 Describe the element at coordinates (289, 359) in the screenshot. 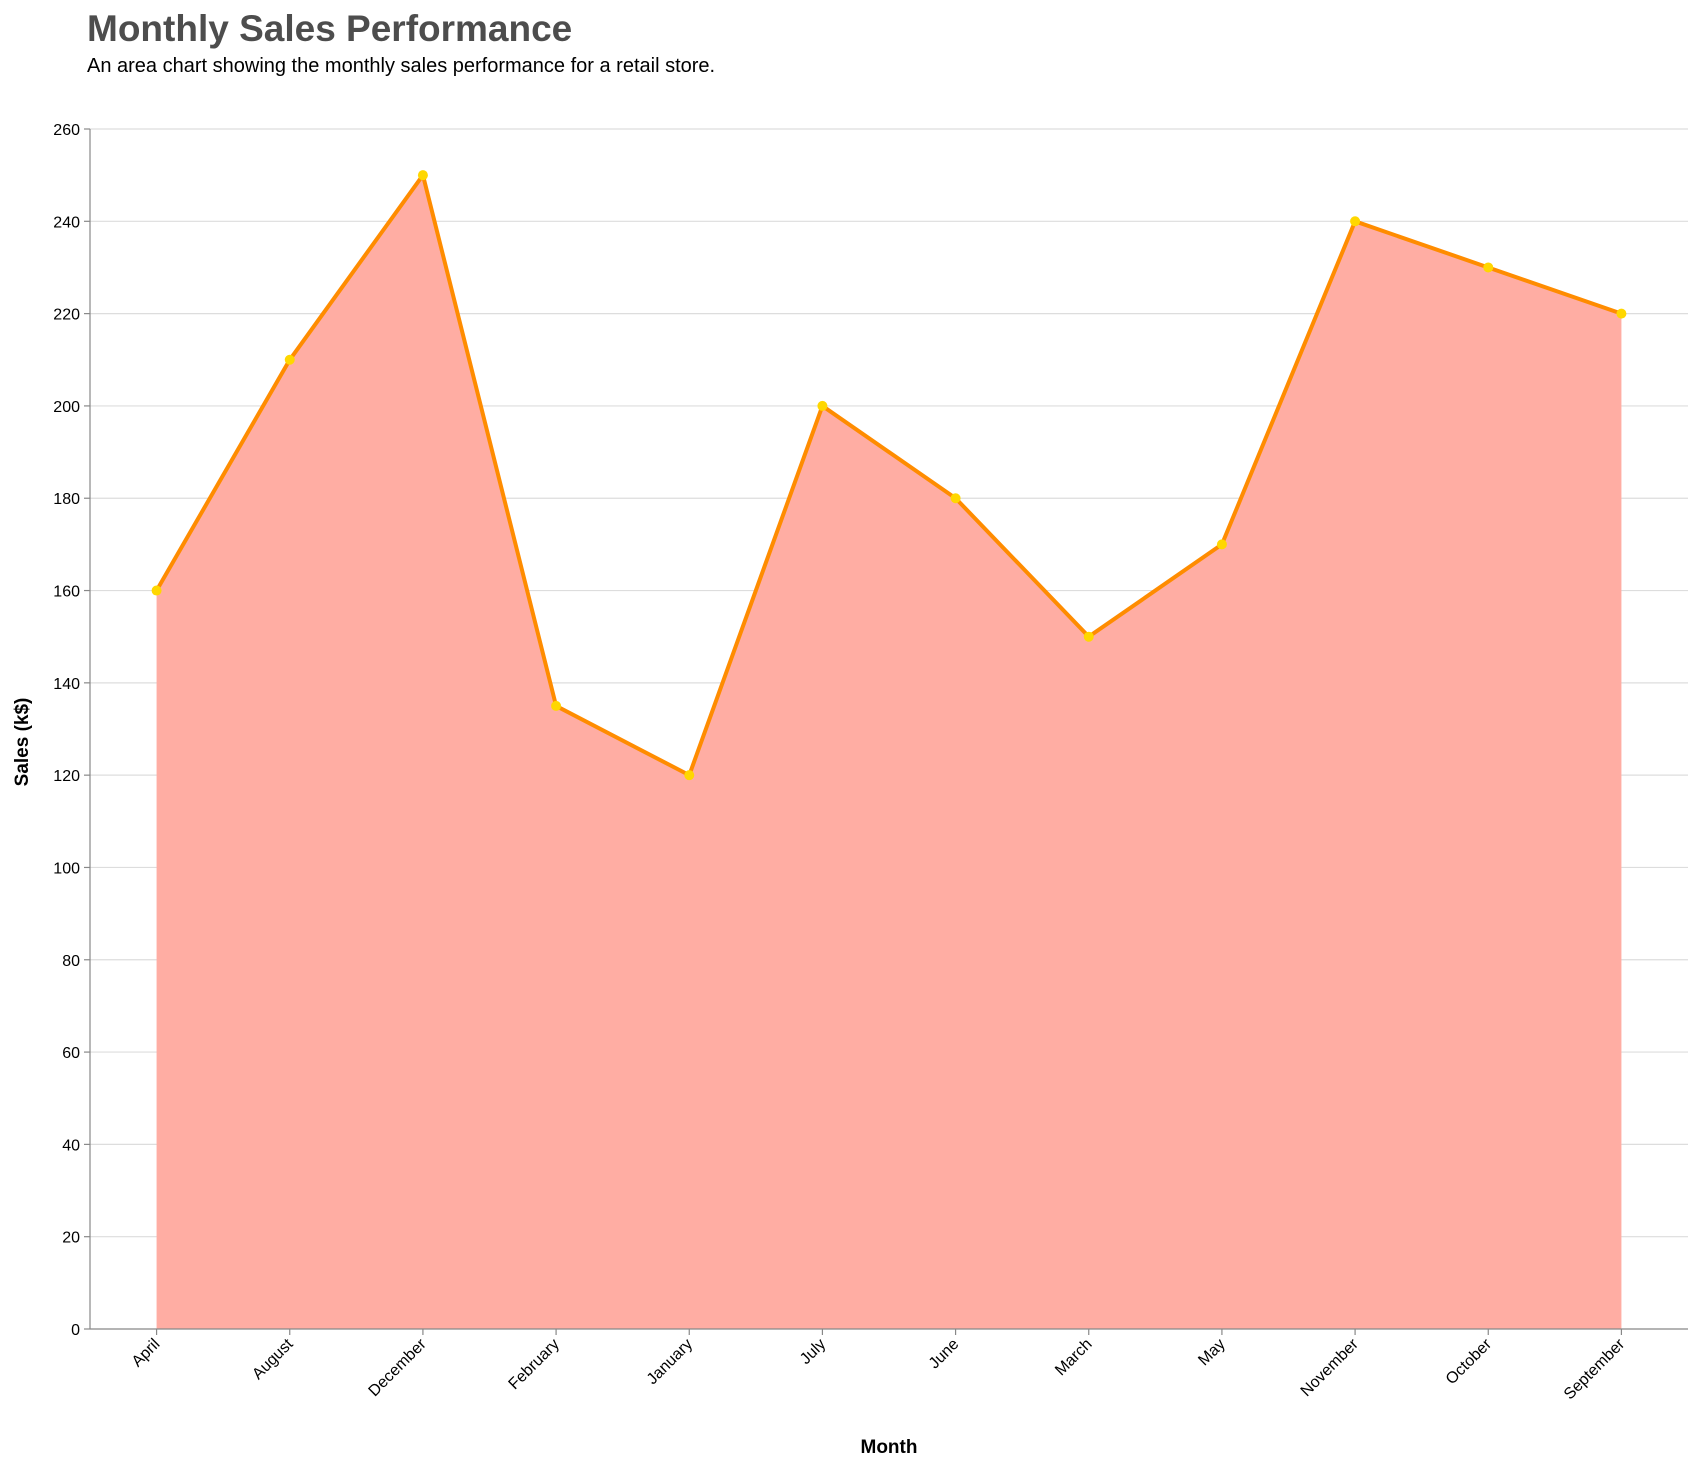

I see `data-point-august` at that location.